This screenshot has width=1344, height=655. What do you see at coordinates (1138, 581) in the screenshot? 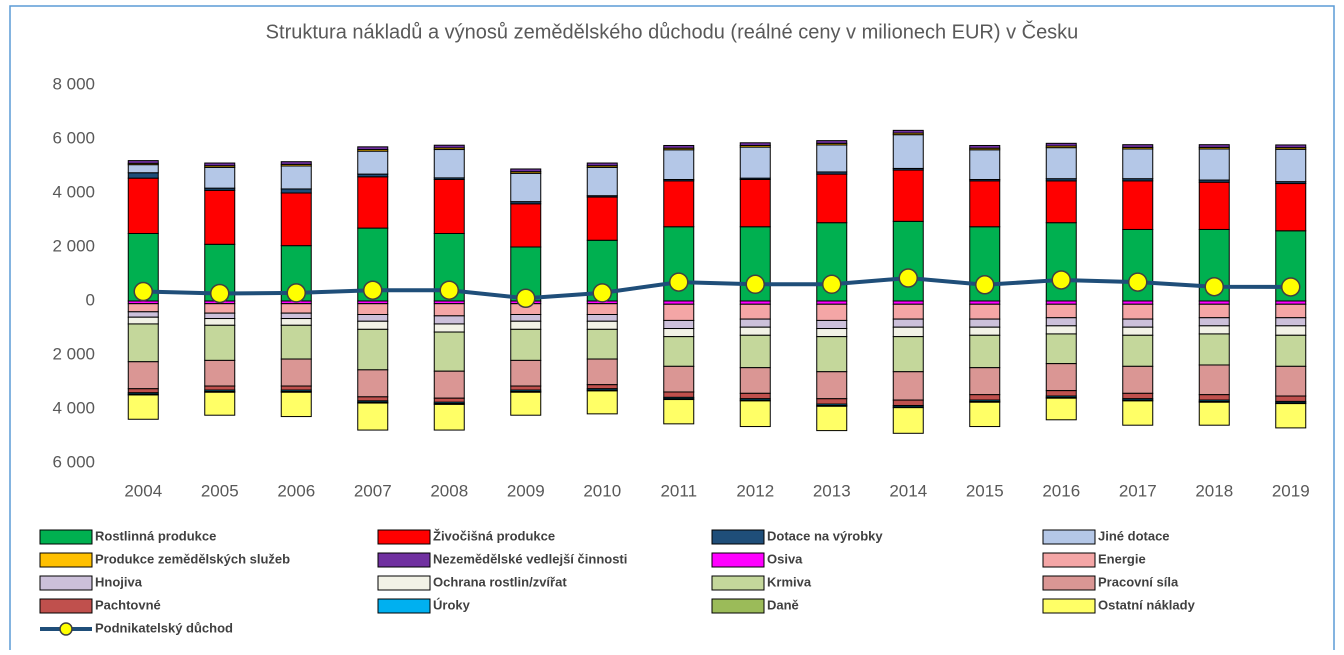
I see `legend-label: Pracovní síla` at bounding box center [1138, 581].